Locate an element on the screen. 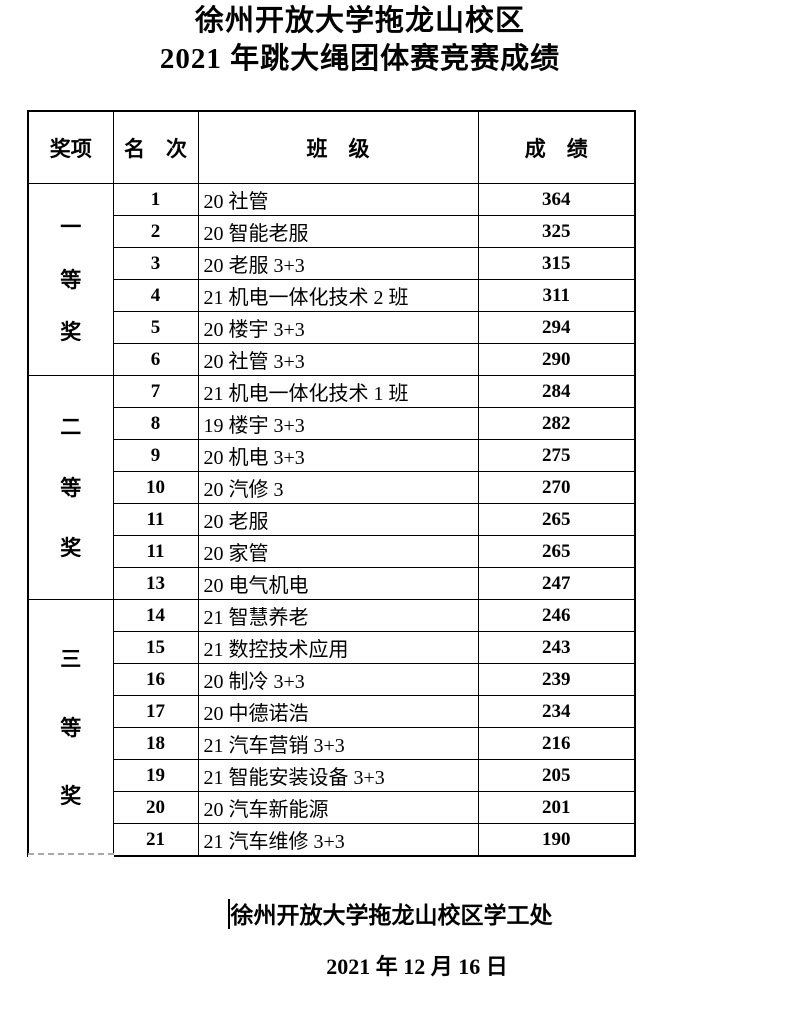 The width and height of the screenshot is (800, 1014). table-row: 11 20 家管 265 is located at coordinates (332, 551).